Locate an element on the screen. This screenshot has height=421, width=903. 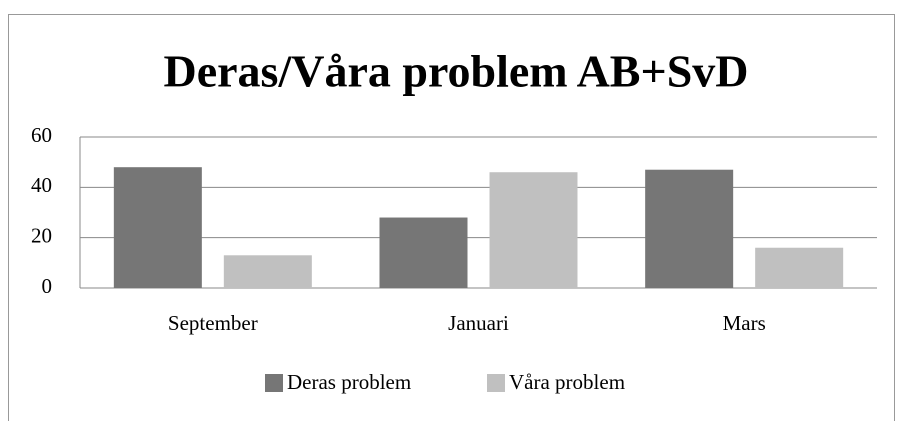
legend-label: Deras problem is located at coordinates (349, 382).